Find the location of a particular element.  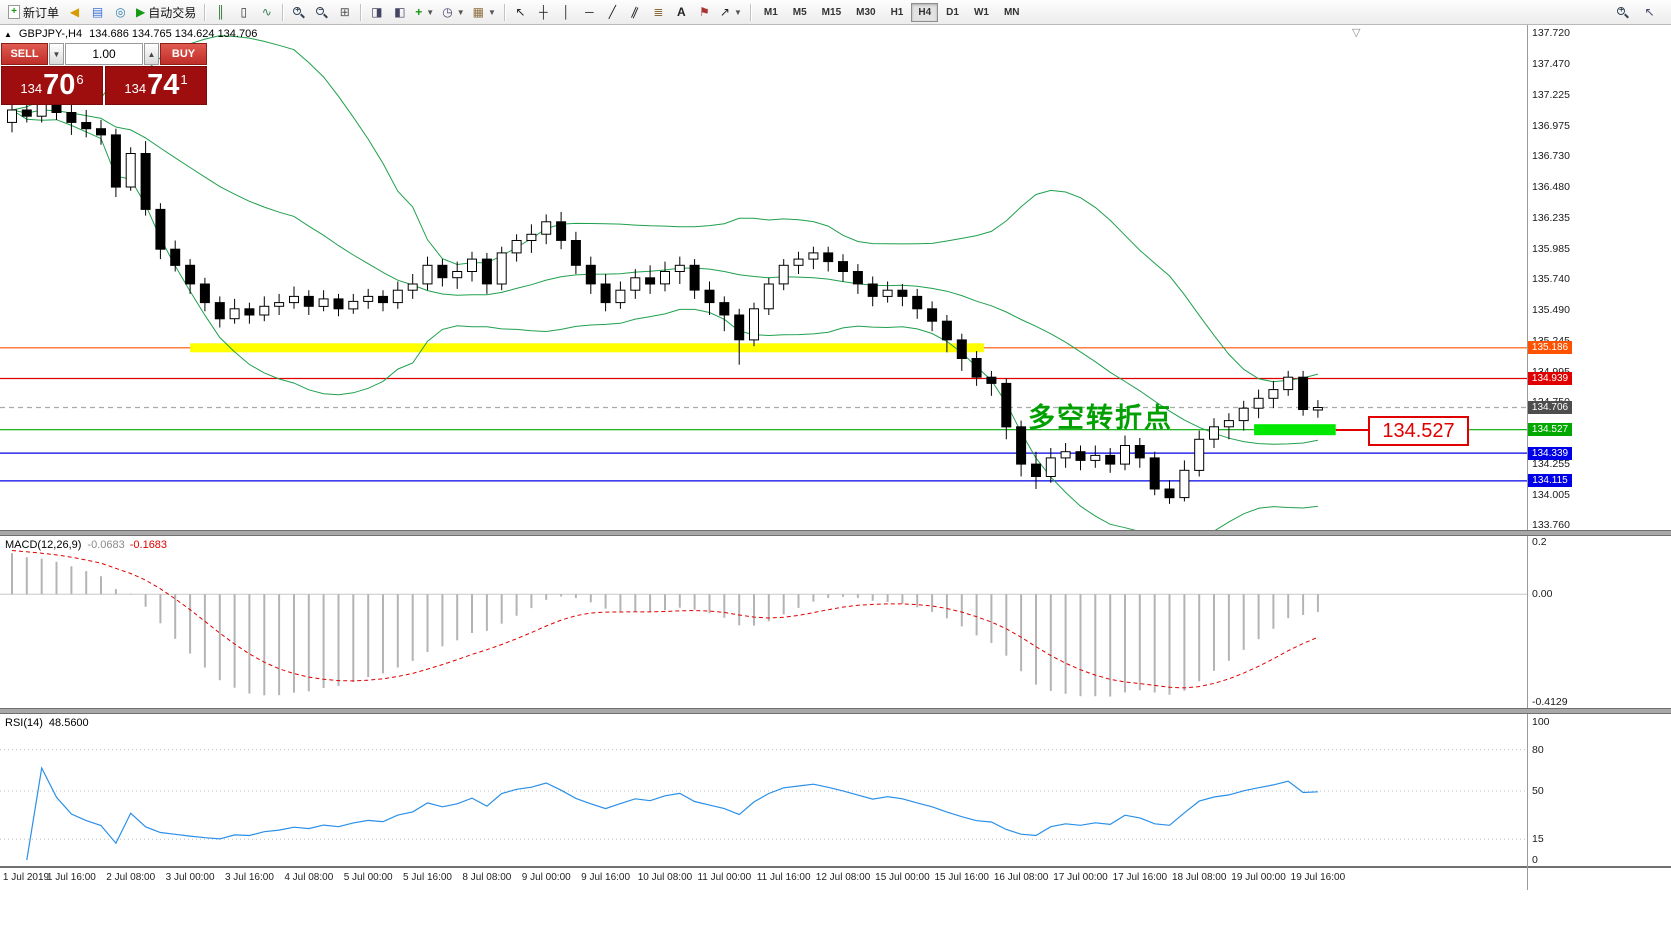

macd-signal-value: -0.1683 is located at coordinates (148, 545).